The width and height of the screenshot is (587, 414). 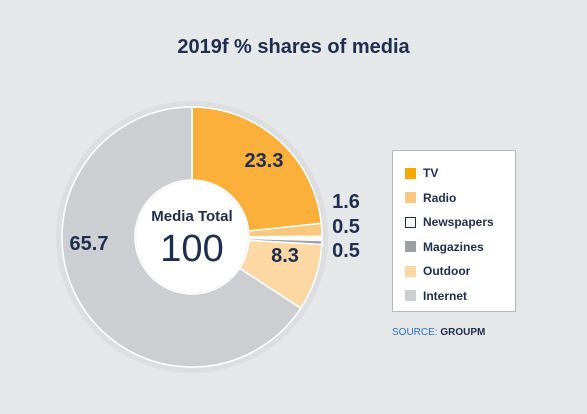 I want to click on data-label-tv: 23.3, so click(x=264, y=161).